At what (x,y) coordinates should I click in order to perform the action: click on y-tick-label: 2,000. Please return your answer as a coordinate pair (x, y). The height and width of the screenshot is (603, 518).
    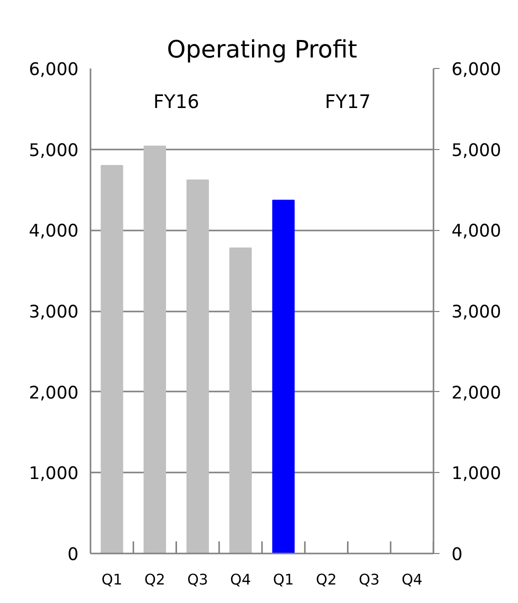
    Looking at the image, I should click on (477, 393).